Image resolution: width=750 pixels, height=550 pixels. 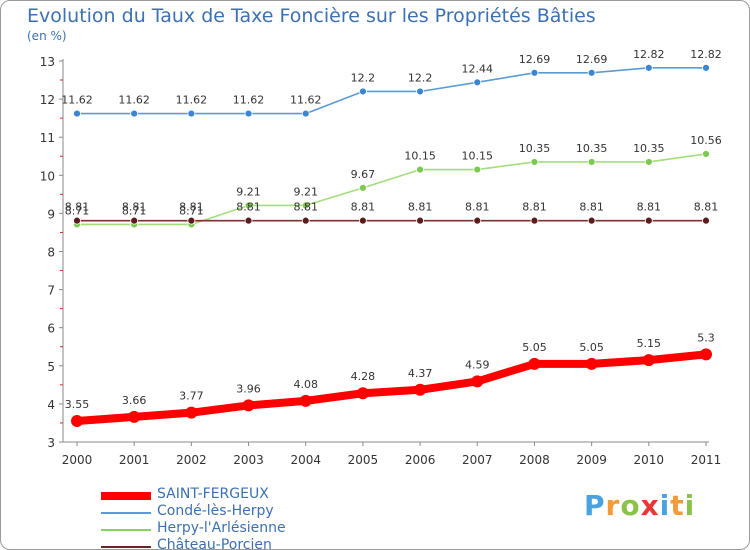 I want to click on legend-item: Château-Porcien, so click(x=251, y=543).